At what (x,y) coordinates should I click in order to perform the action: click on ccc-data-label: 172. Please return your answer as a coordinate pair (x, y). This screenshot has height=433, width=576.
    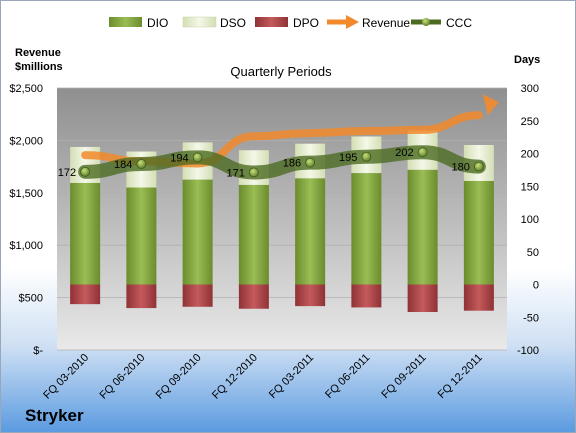
    Looking at the image, I should click on (67, 173).